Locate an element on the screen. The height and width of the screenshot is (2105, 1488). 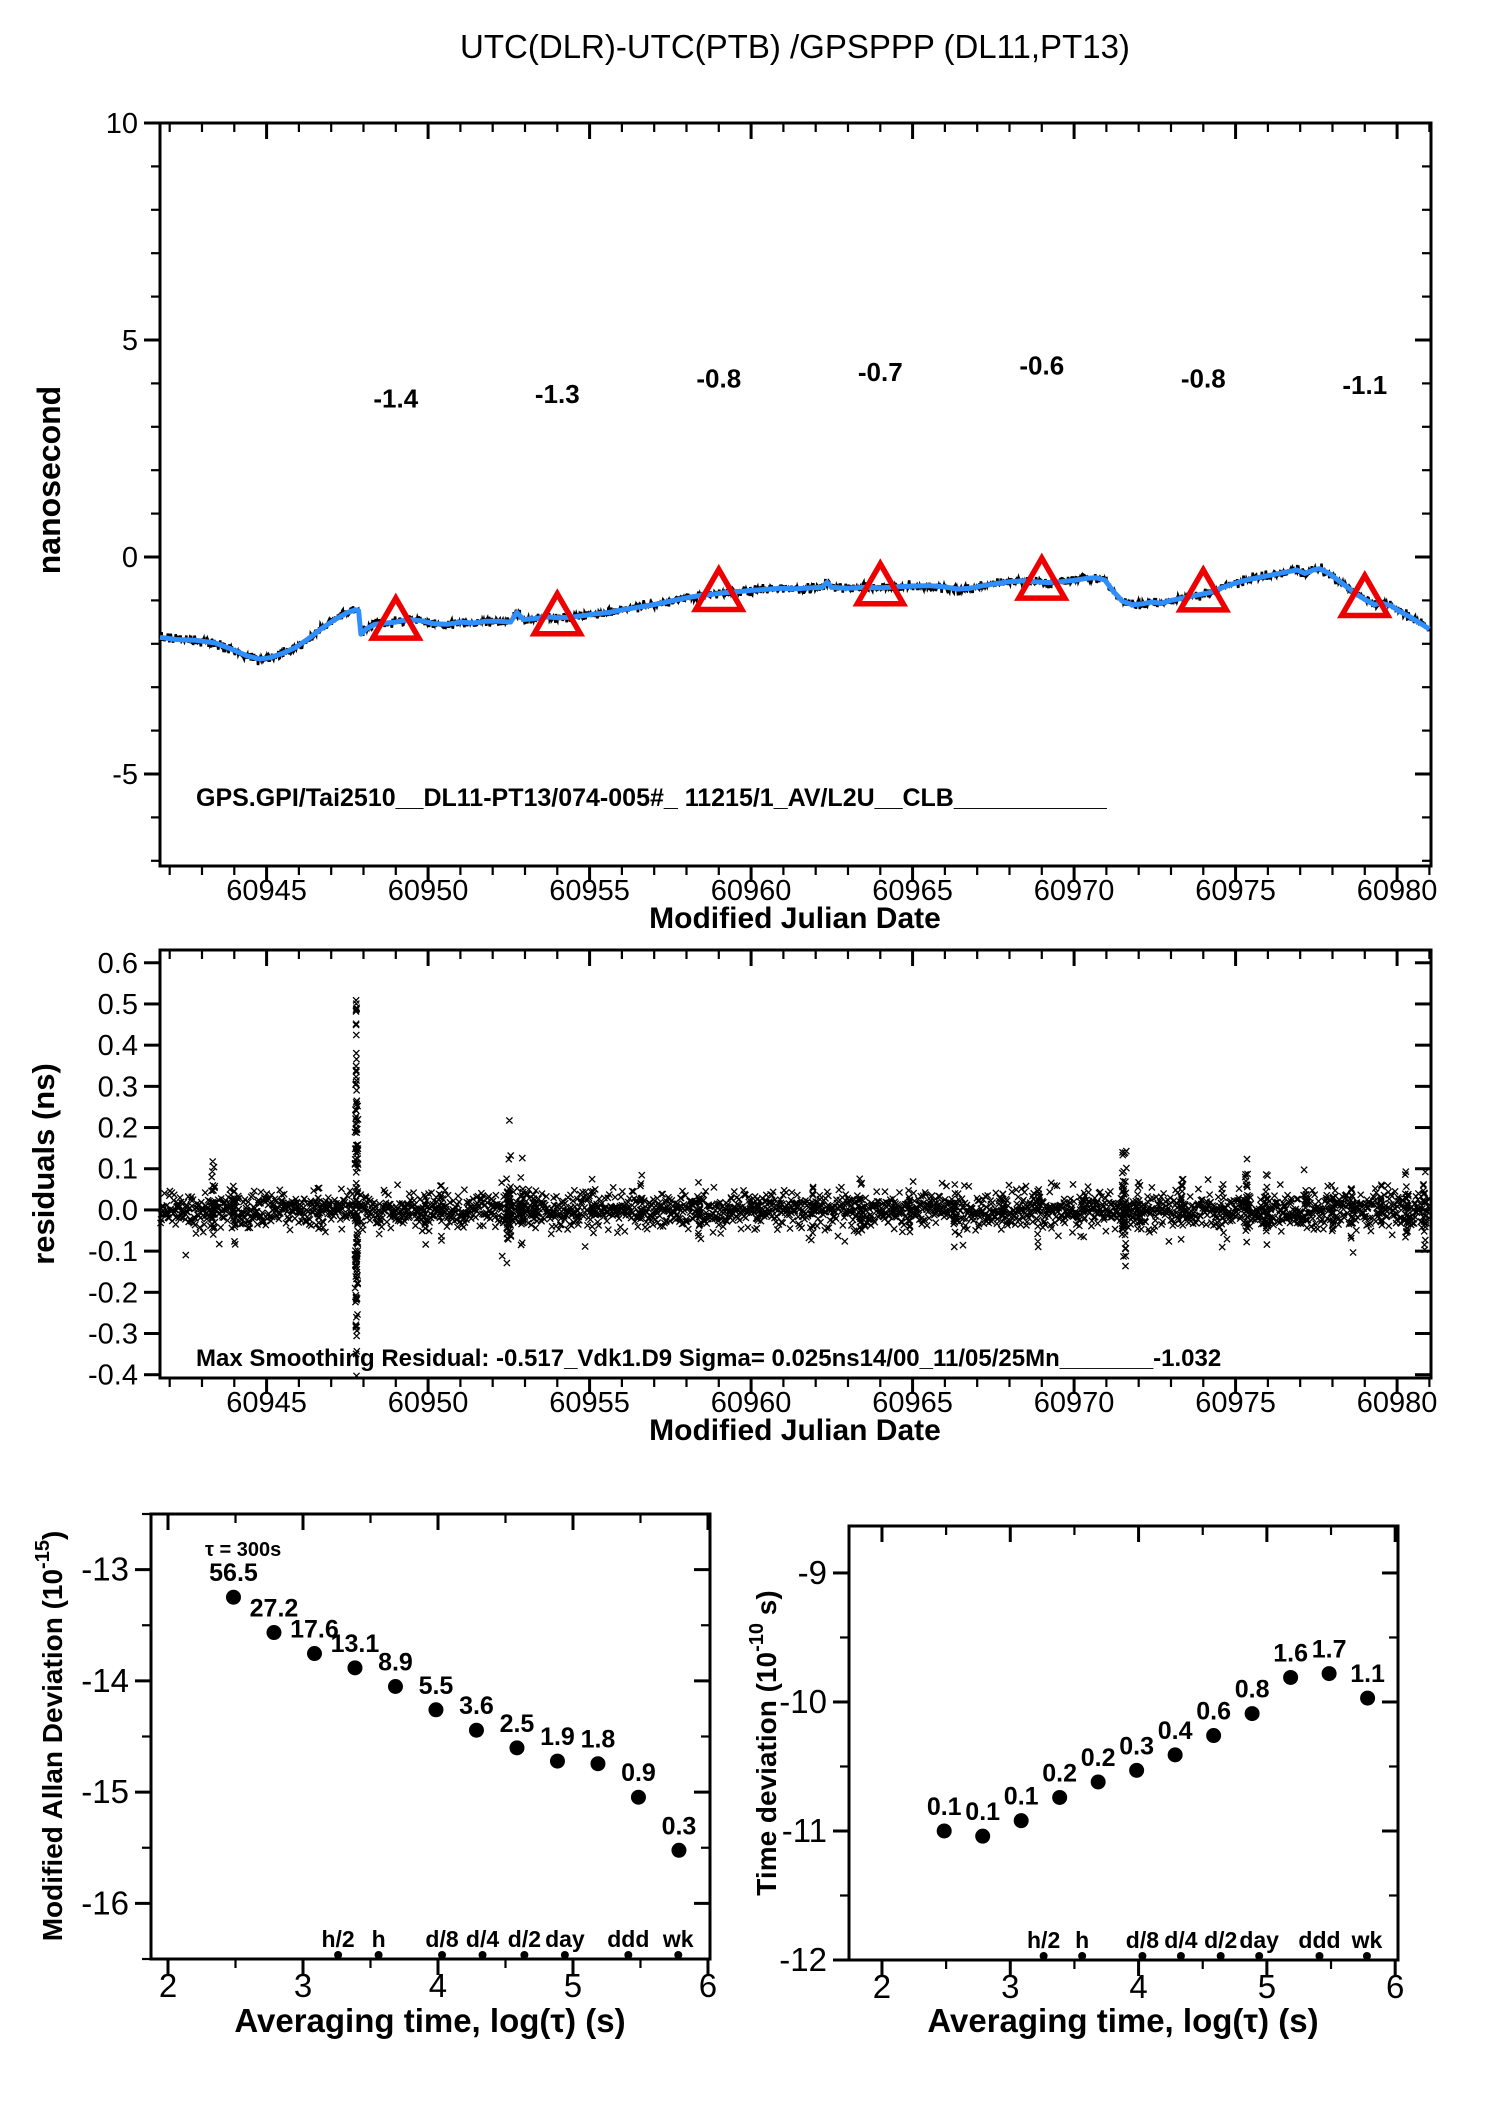
residuals-panel-y-tick-label: -0.4 is located at coordinates (113, 1376).